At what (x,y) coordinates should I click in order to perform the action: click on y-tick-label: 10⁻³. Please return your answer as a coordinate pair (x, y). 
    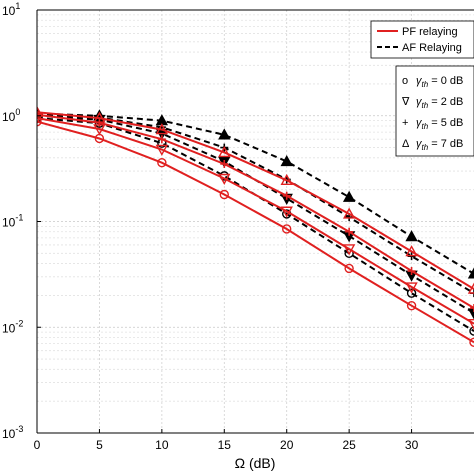
    Looking at the image, I should click on (12, 432).